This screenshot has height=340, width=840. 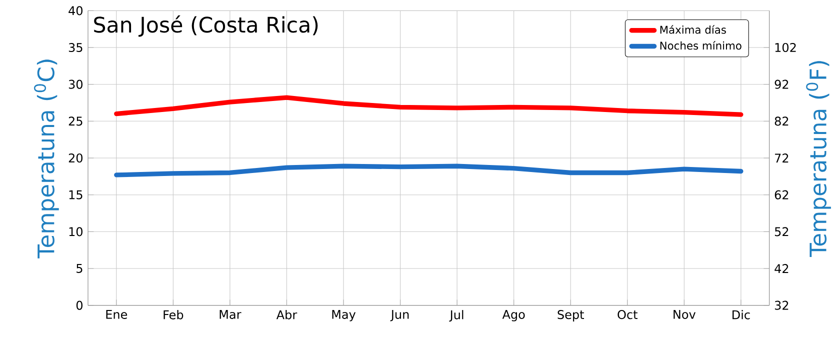 I want to click on y-axis-title: Temperatuna ($^{0}$C), so click(x=46, y=159).